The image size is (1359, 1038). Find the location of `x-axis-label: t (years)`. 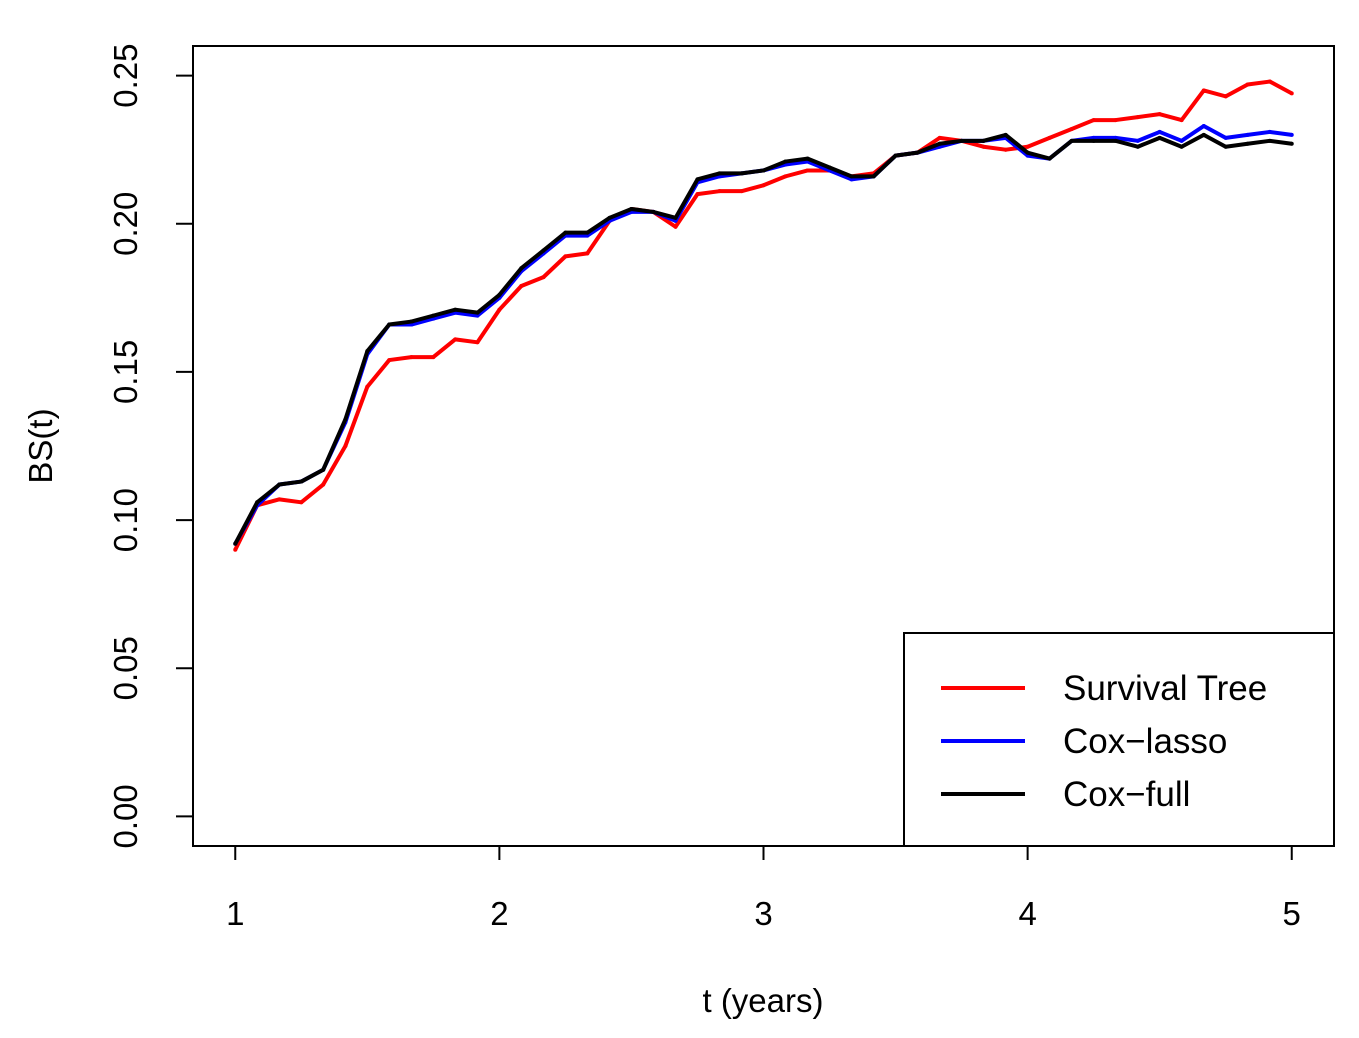

x-axis-label: t (years) is located at coordinates (762, 1000).